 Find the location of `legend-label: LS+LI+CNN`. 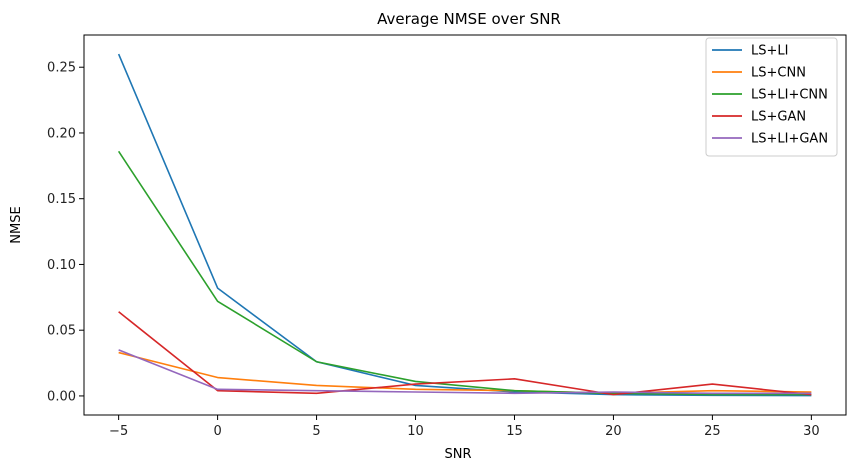

legend-label: LS+LI+CNN is located at coordinates (789, 95).